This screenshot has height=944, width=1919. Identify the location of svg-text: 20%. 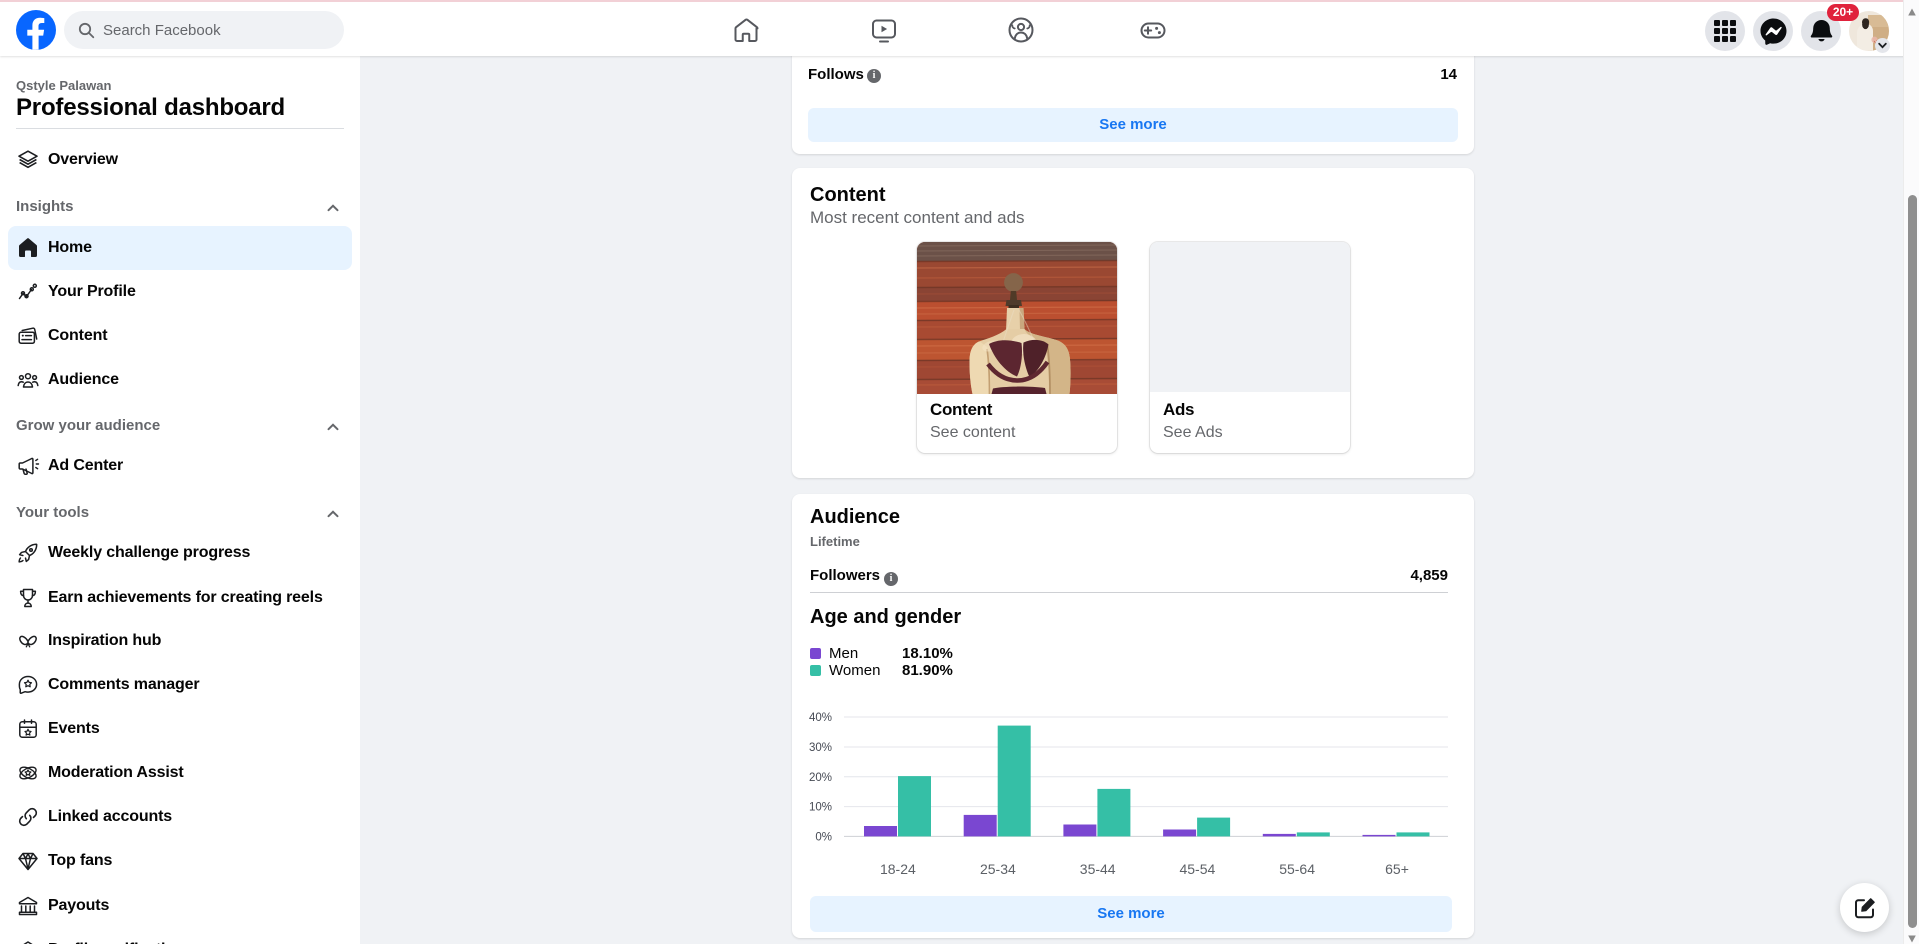
(820, 778).